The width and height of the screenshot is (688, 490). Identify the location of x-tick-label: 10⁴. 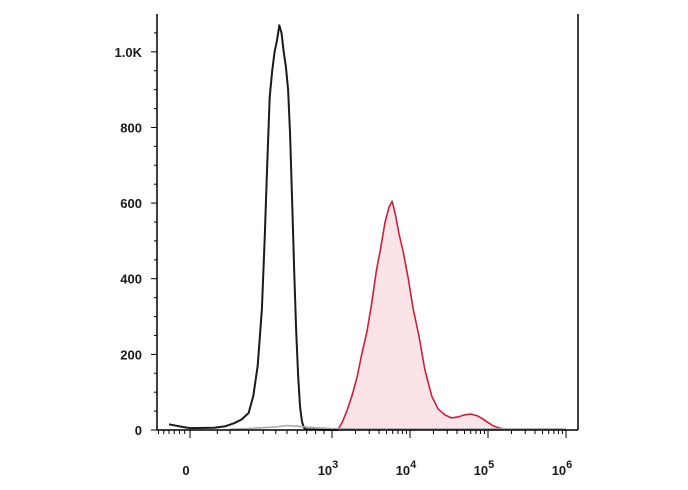
(406, 468).